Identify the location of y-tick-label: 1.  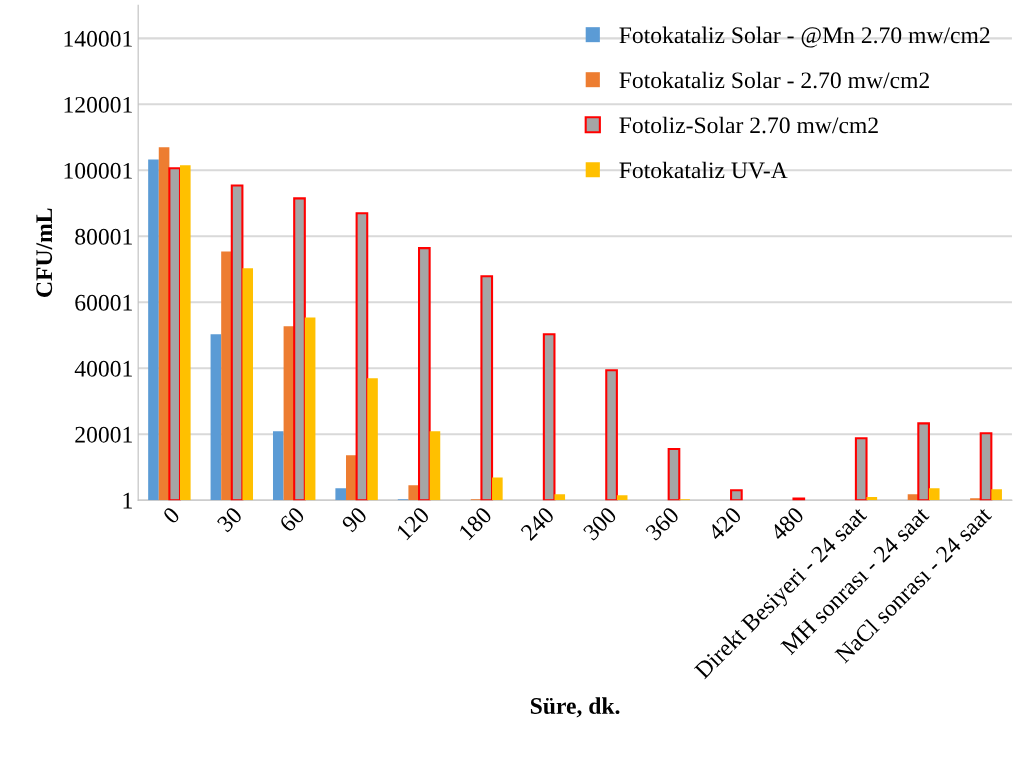
(127, 500).